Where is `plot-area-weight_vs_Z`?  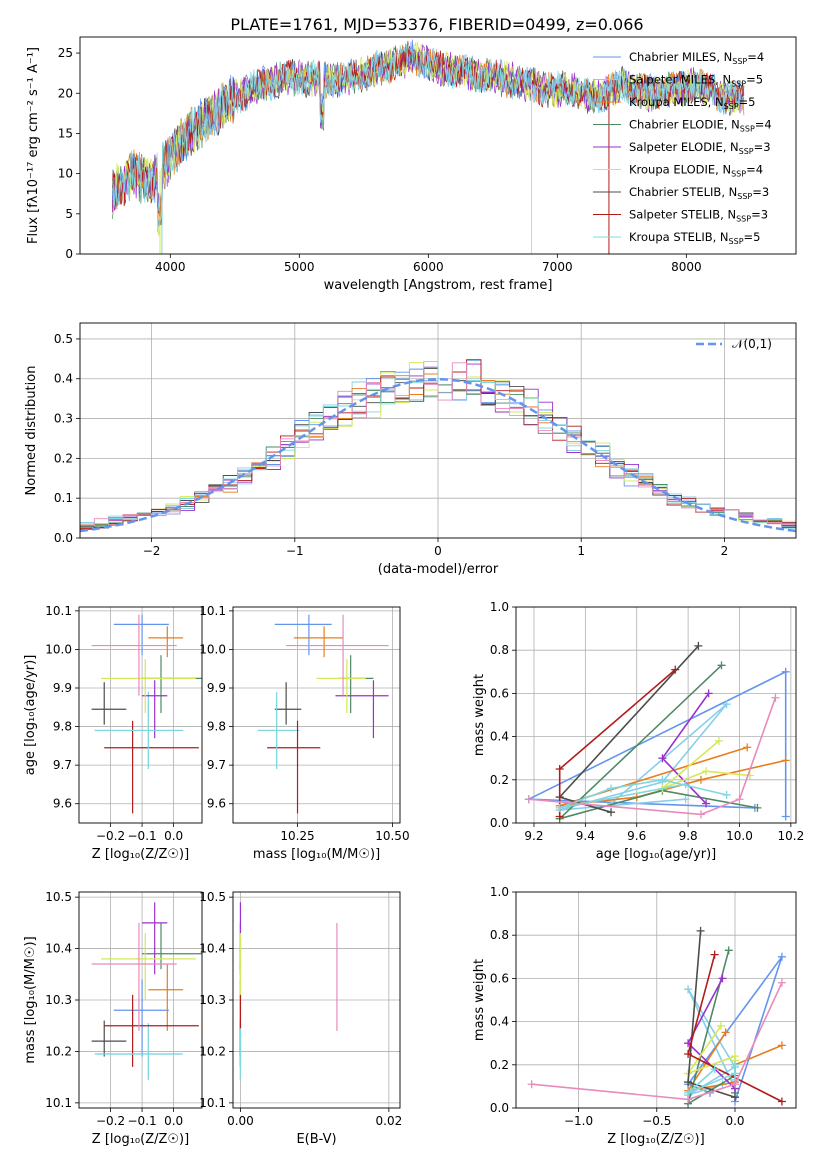 plot-area-weight_vs_Z is located at coordinates (656, 1000).